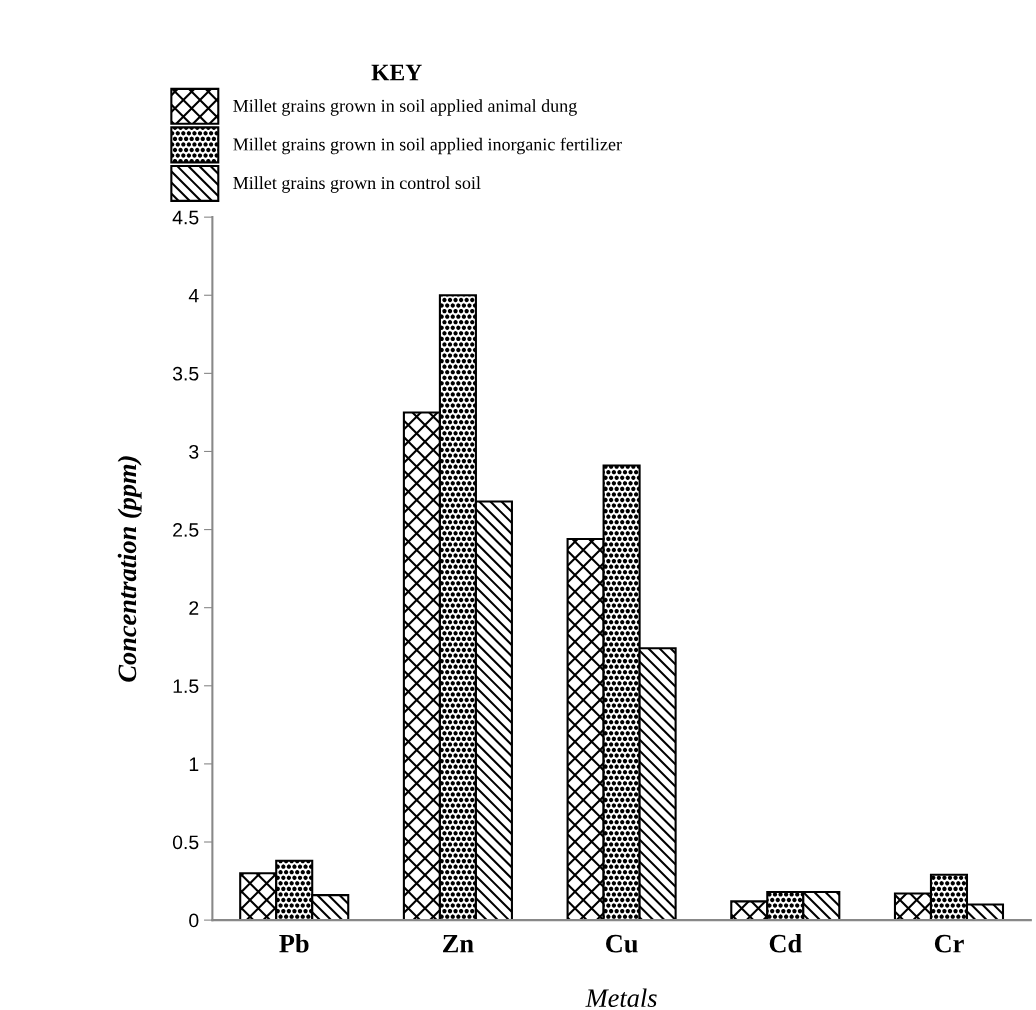  What do you see at coordinates (405, 107) in the screenshot?
I see `legend-label: Millet grains grown in soil applied animal dung` at bounding box center [405, 107].